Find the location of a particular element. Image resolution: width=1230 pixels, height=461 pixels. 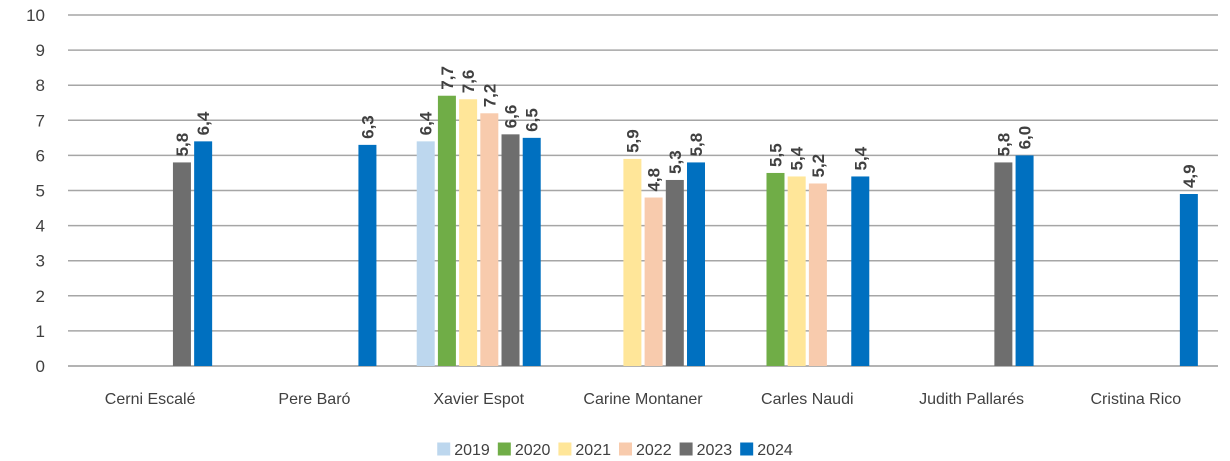

data-label: 7,2 is located at coordinates (489, 96).